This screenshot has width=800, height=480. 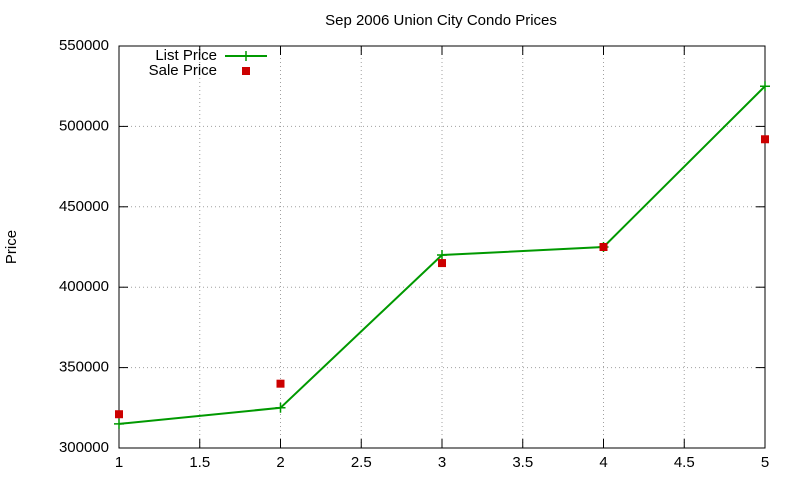 What do you see at coordinates (183, 70) in the screenshot?
I see `legend-label: Sale Price` at bounding box center [183, 70].